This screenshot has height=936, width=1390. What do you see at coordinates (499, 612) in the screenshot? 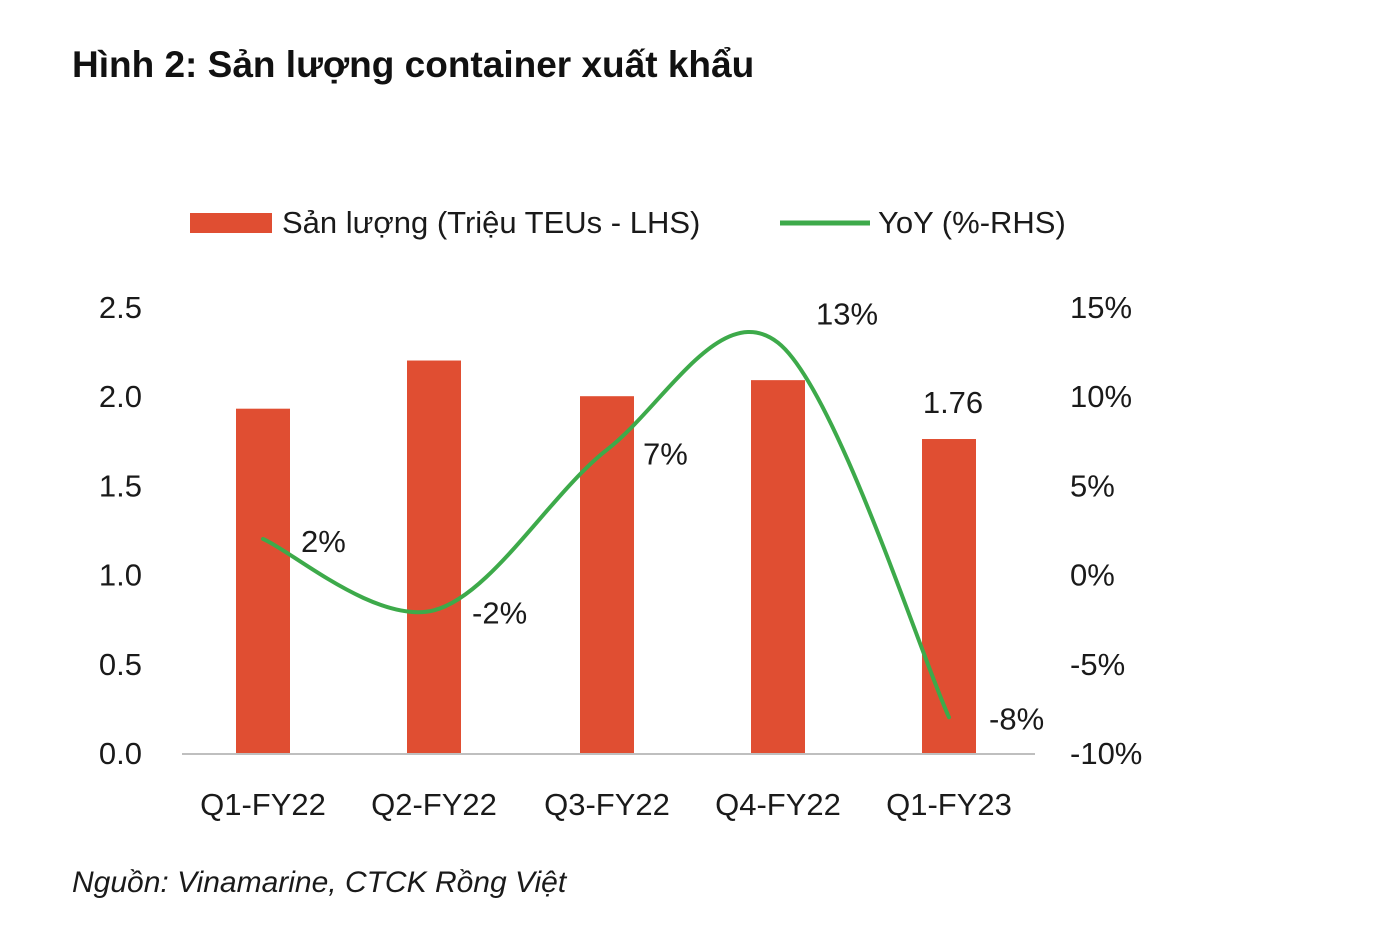
I see `line-data-label: -2%` at bounding box center [499, 612].